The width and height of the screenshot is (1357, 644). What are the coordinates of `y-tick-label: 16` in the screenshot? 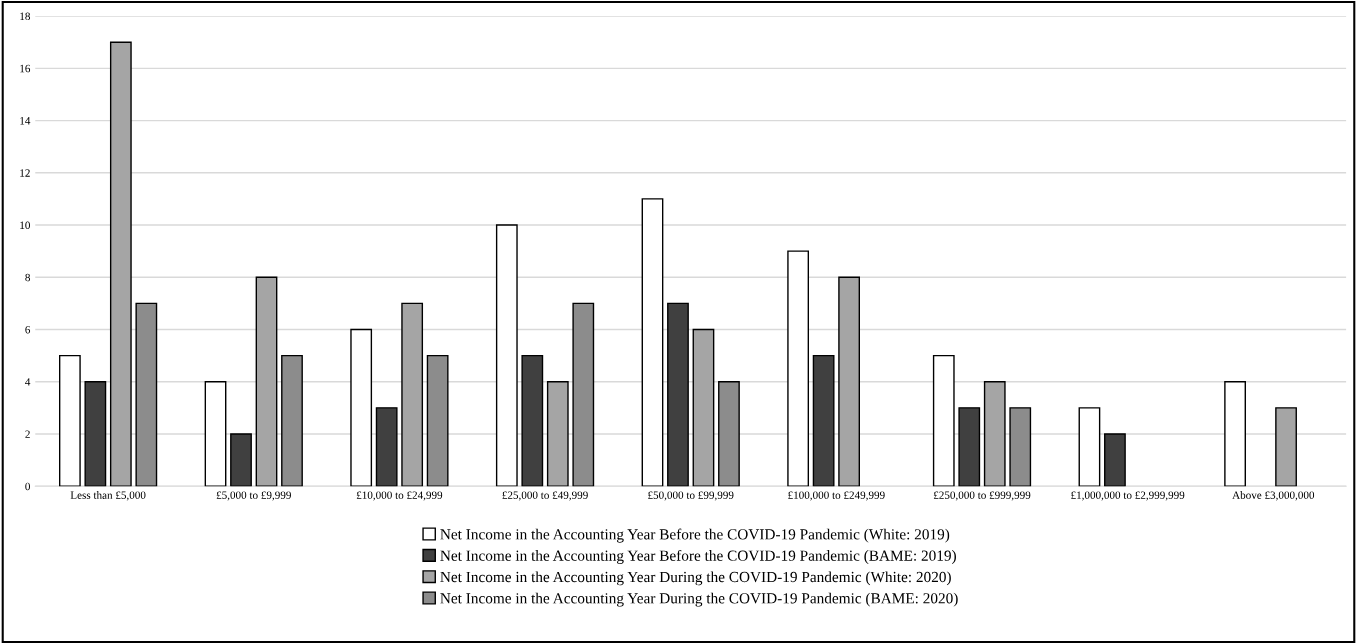 It's located at (25, 68).